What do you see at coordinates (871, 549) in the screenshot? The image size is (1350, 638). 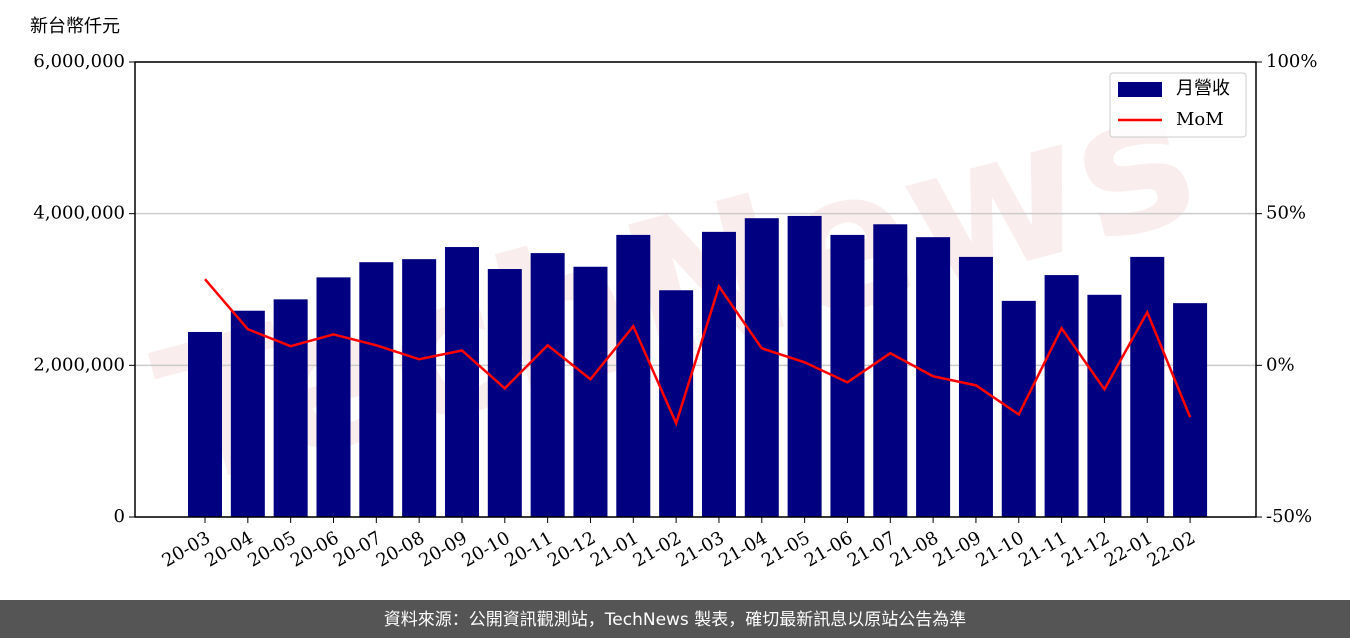 I see `x-tick-label: 21-07` at bounding box center [871, 549].